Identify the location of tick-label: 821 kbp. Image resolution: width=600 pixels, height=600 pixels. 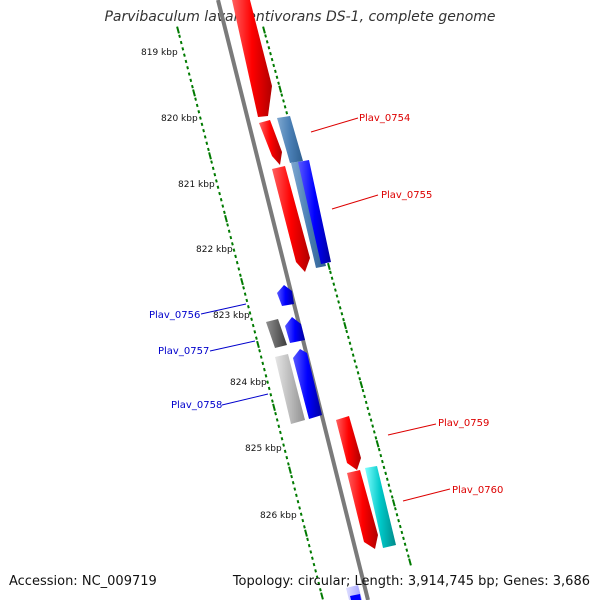
(196, 185).